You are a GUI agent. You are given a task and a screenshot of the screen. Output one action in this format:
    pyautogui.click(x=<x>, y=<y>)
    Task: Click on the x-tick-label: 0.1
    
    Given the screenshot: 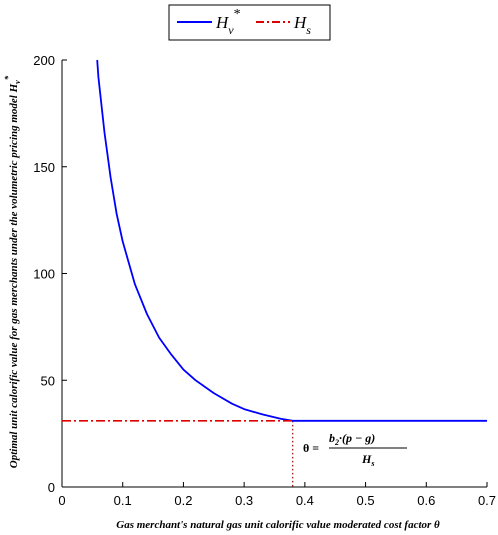 What is the action you would take?
    pyautogui.click(x=123, y=500)
    